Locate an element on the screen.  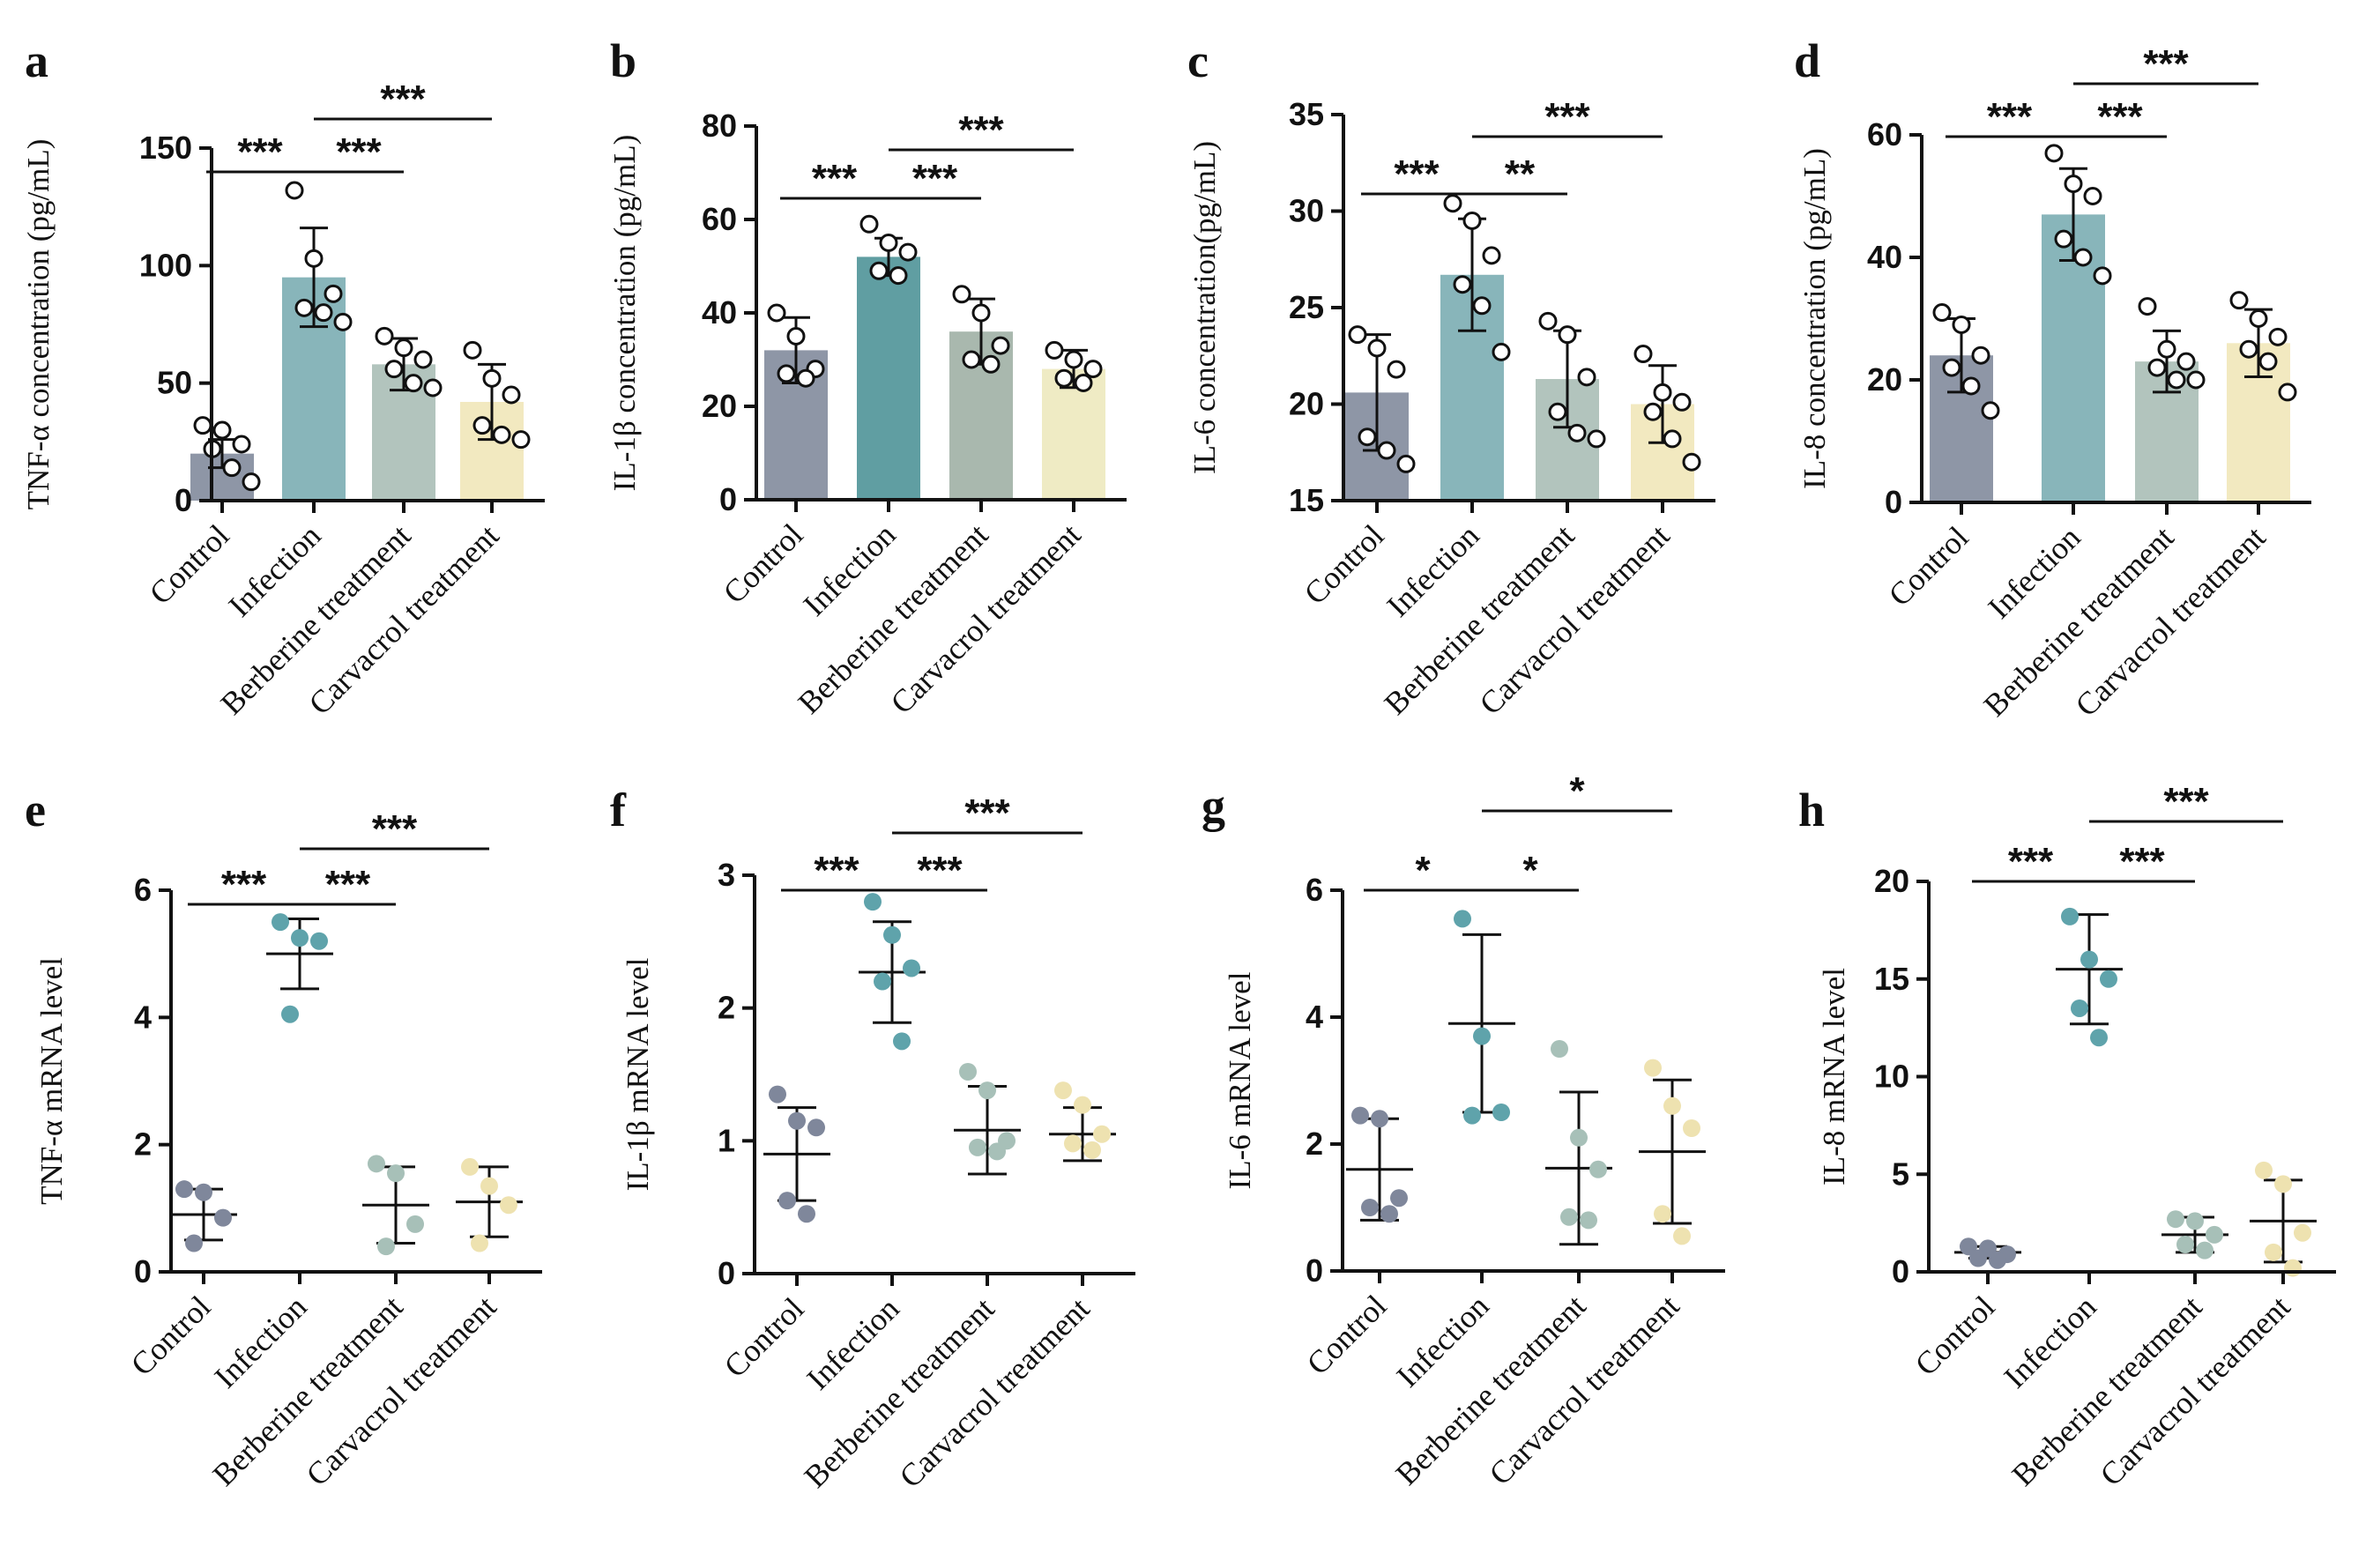
sig-label-b-1: *** is located at coordinates (935, 178).